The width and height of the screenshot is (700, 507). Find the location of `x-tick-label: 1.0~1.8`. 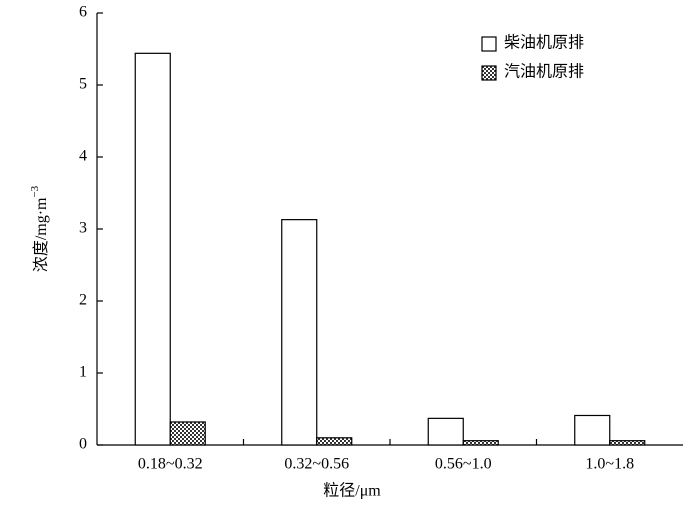

x-tick-label: 1.0~1.8 is located at coordinates (609, 464).